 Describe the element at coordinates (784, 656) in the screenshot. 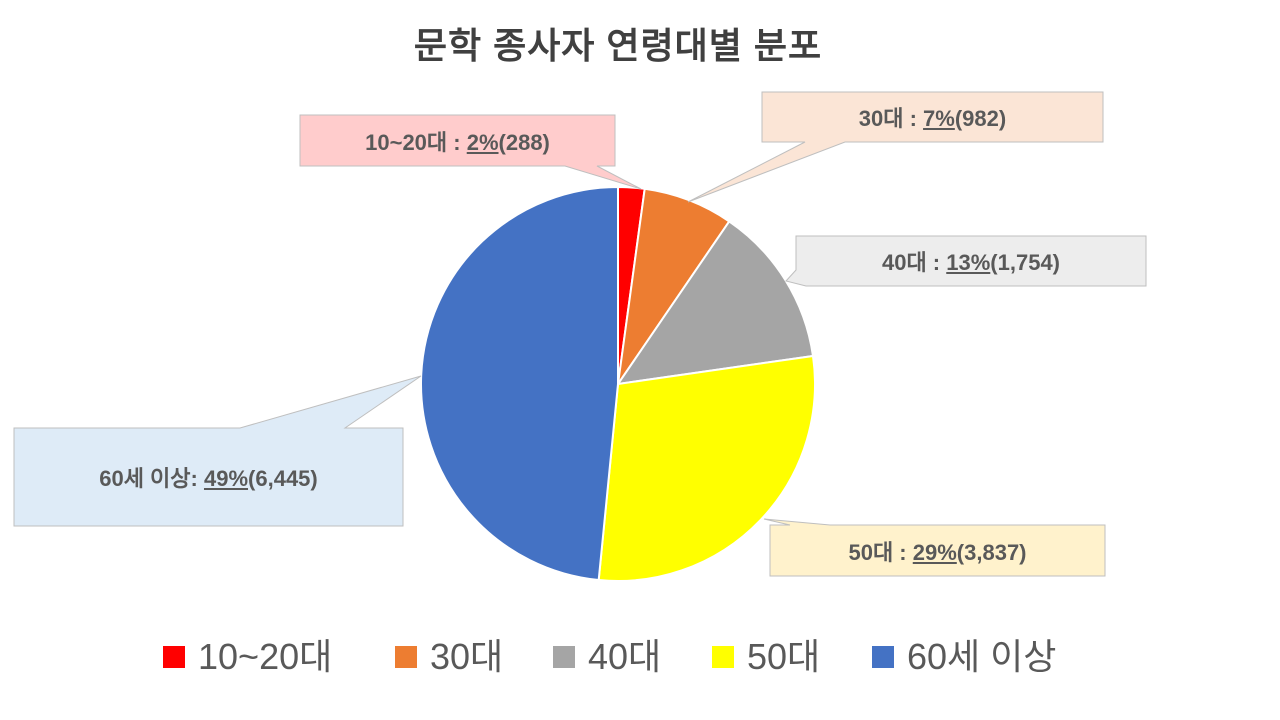

I see `legend-label: 50대` at that location.